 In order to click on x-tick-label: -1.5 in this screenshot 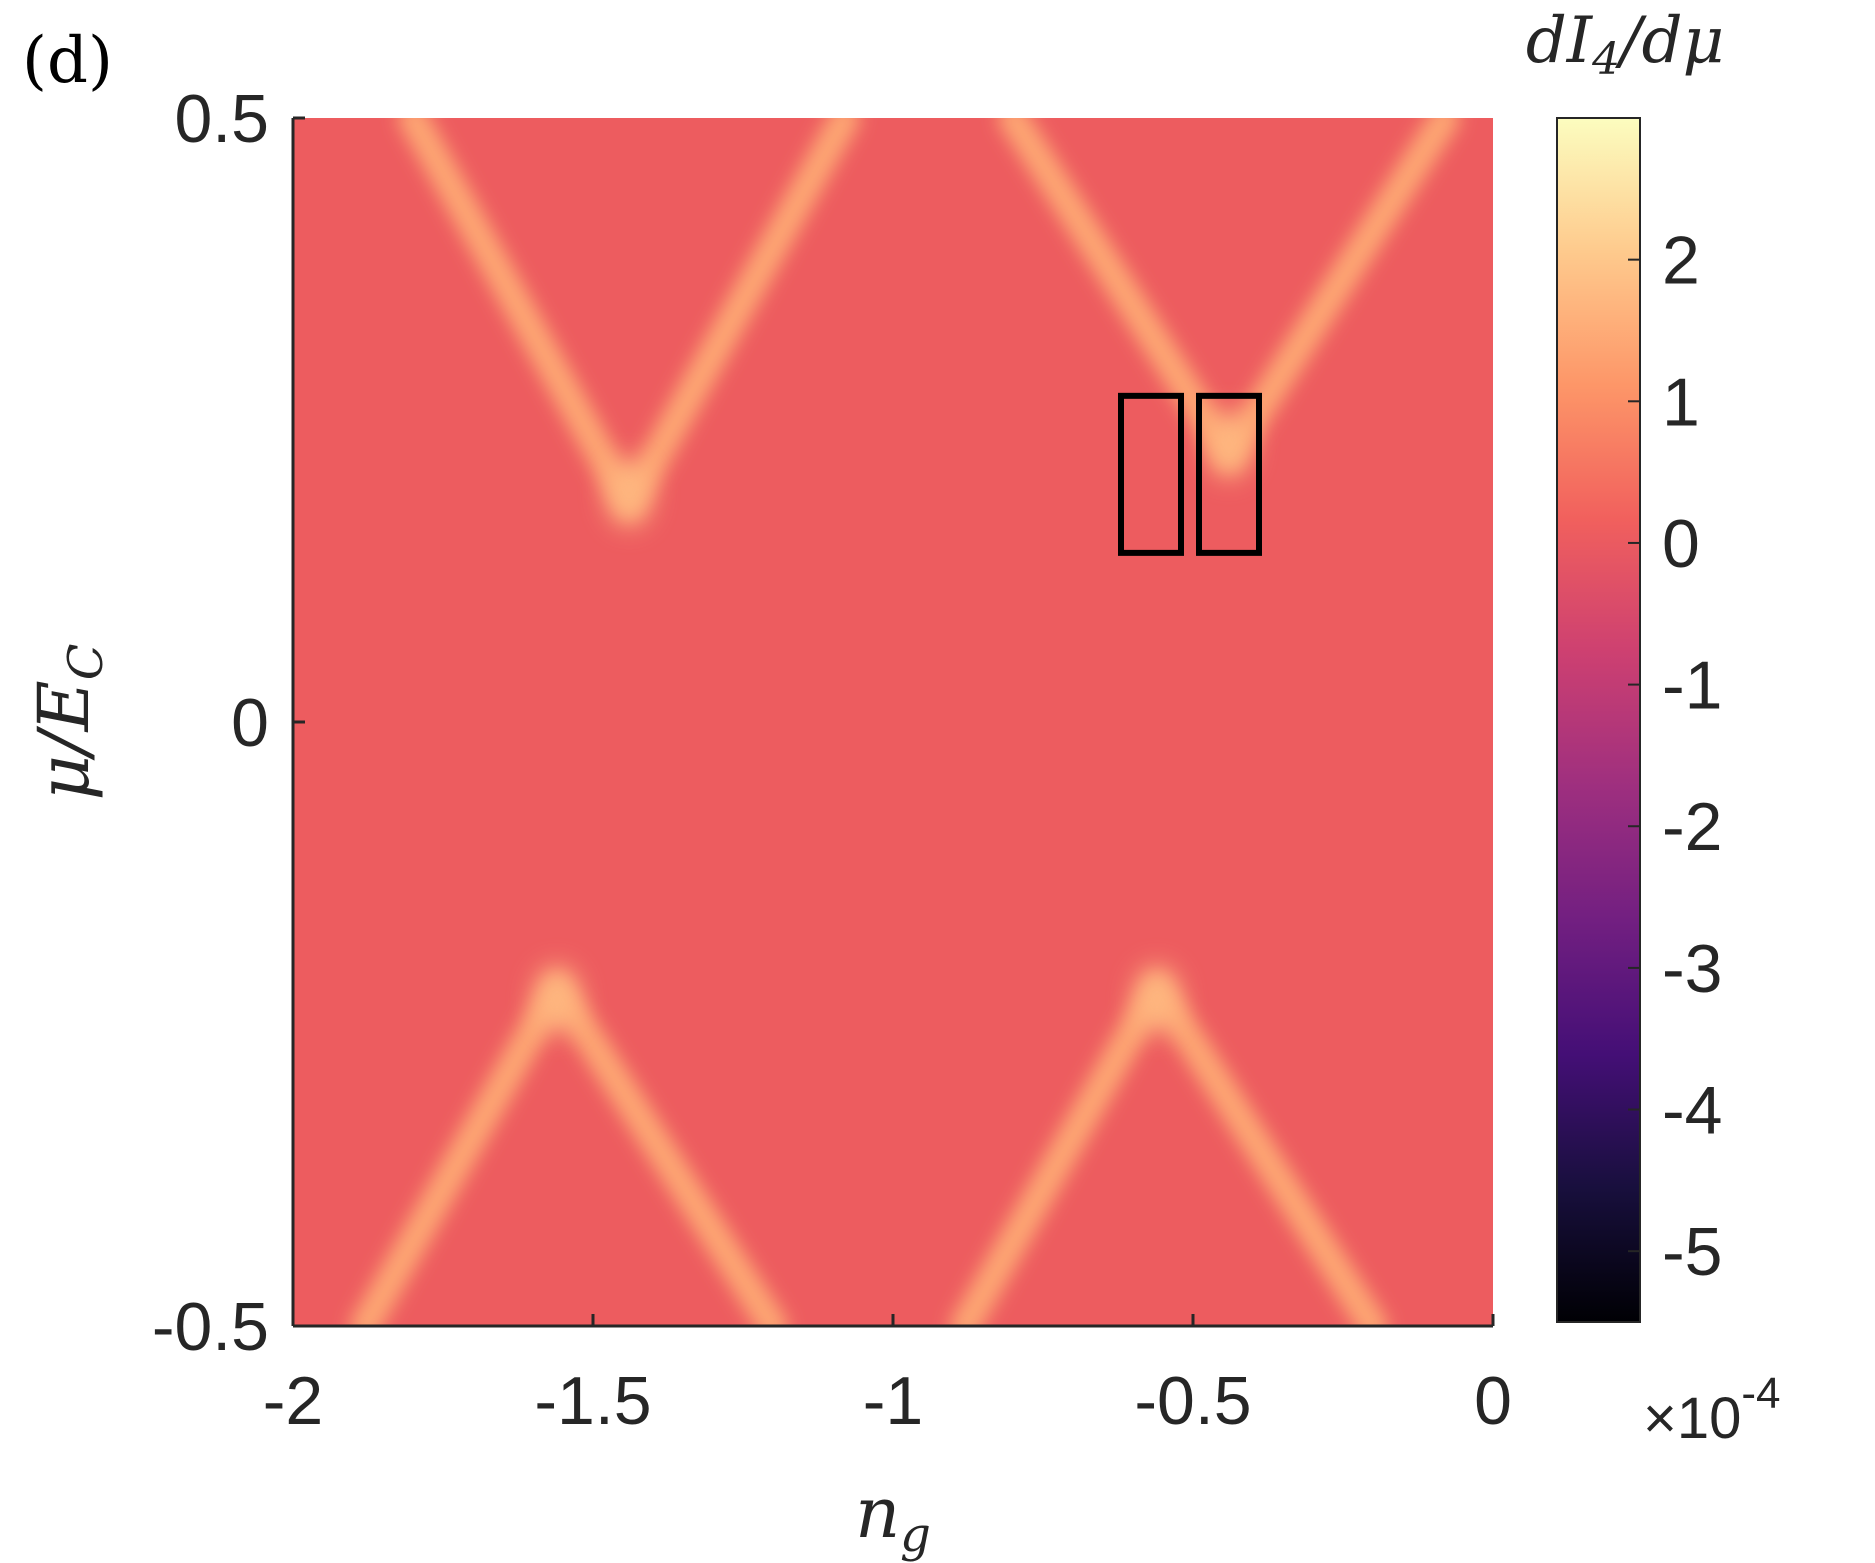, I will do `click(592, 1401)`.